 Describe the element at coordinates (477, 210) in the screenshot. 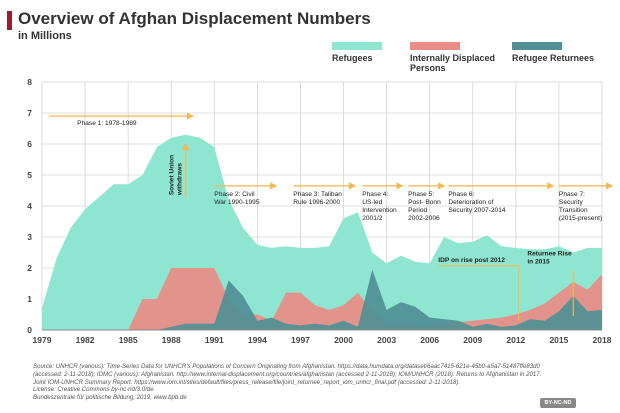

I see `phase-label-line: Security 2007-2014` at that location.